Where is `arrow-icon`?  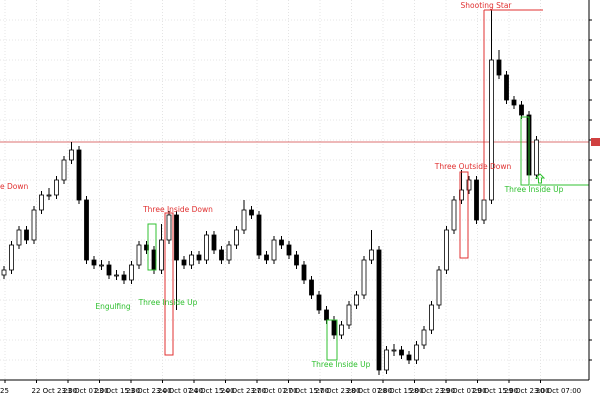 arrow-icon is located at coordinates (540, 178).